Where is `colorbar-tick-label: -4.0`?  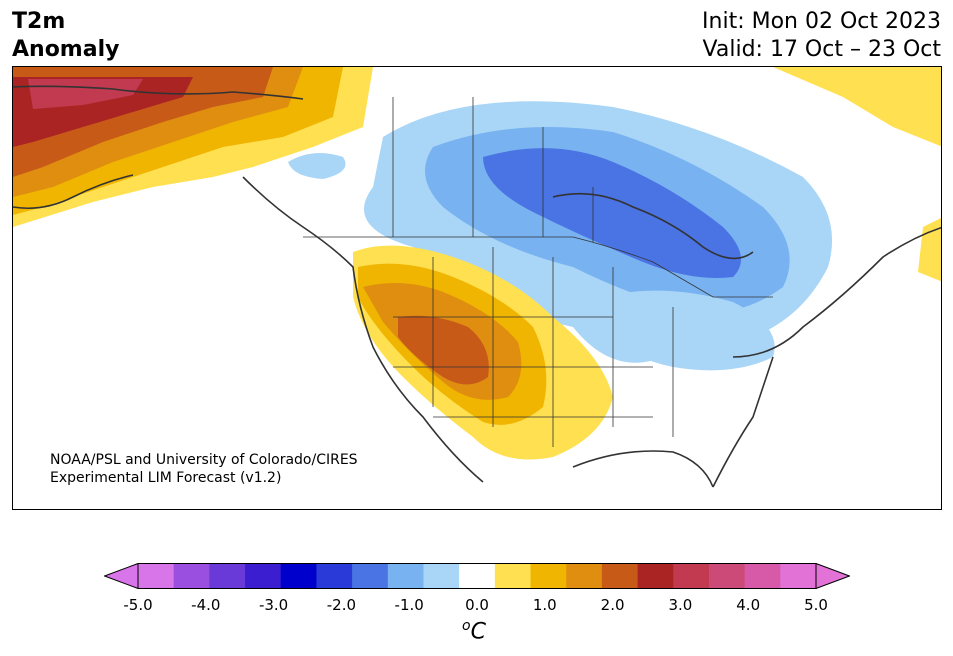 colorbar-tick-label: -4.0 is located at coordinates (206, 605).